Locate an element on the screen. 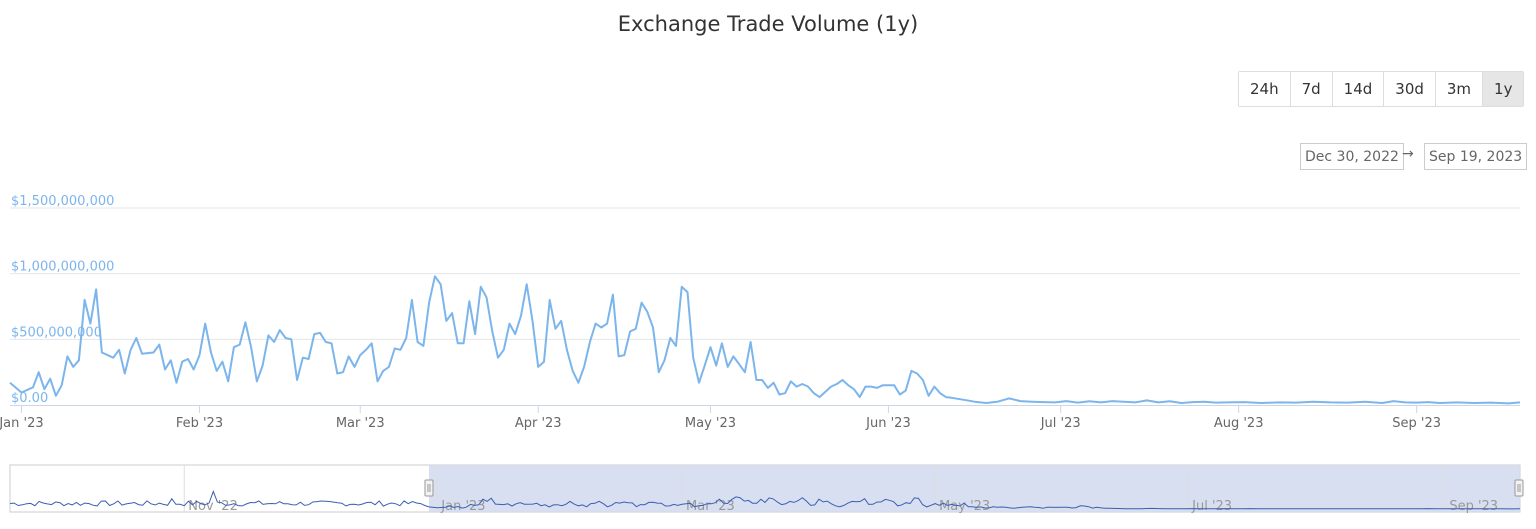 The height and width of the screenshot is (529, 1536). x-tick-label: Apr '23 is located at coordinates (538, 423).